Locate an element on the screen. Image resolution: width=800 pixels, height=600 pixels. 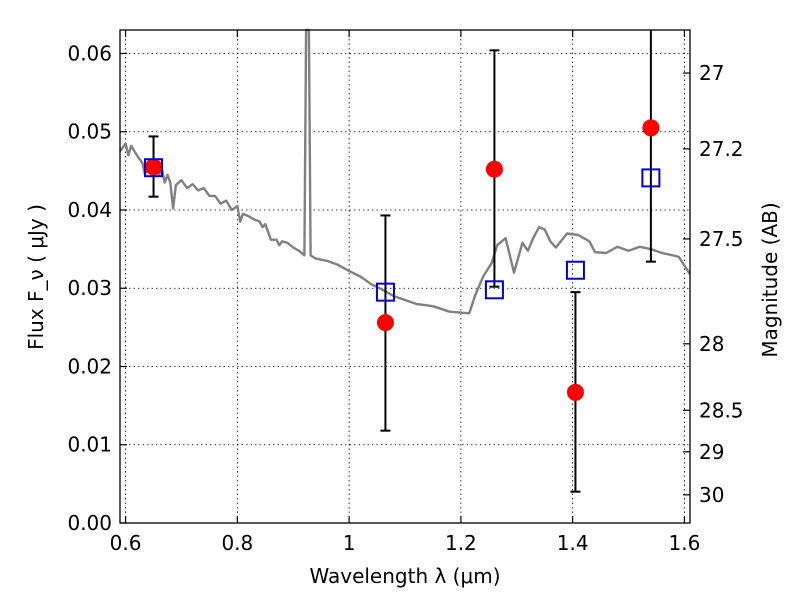
x-tick-label: 1.6 is located at coordinates (685, 543).